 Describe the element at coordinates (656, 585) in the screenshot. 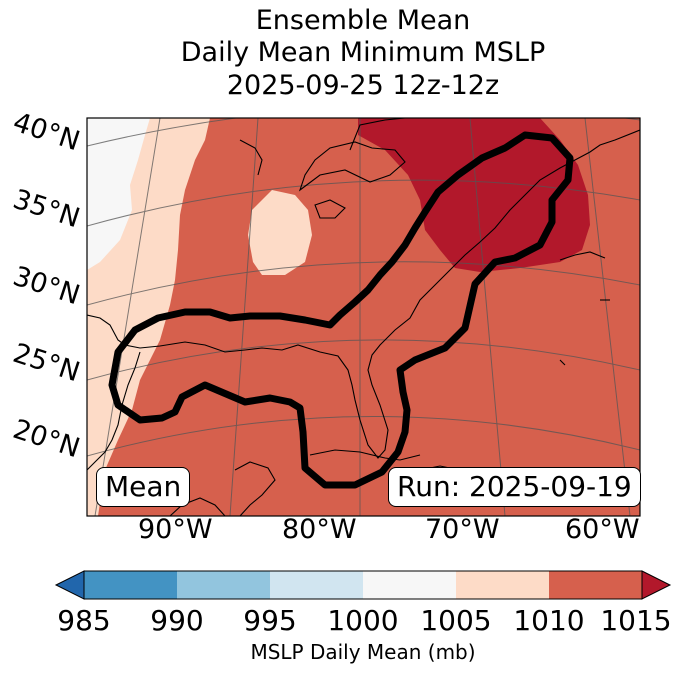

I see `colorbar-extend-over` at that location.